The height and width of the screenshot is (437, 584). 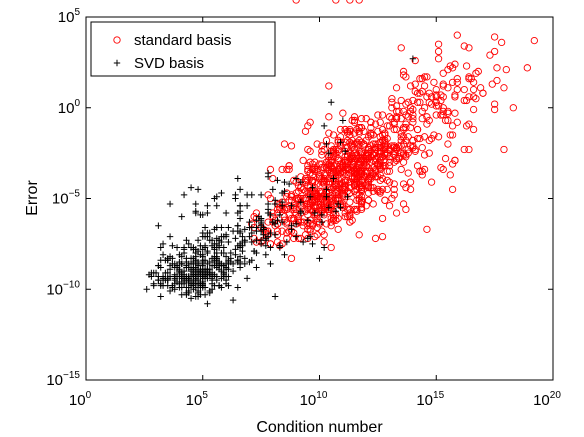 What do you see at coordinates (430, 399) in the screenshot?
I see `x-tick-label: 1015` at bounding box center [430, 399].